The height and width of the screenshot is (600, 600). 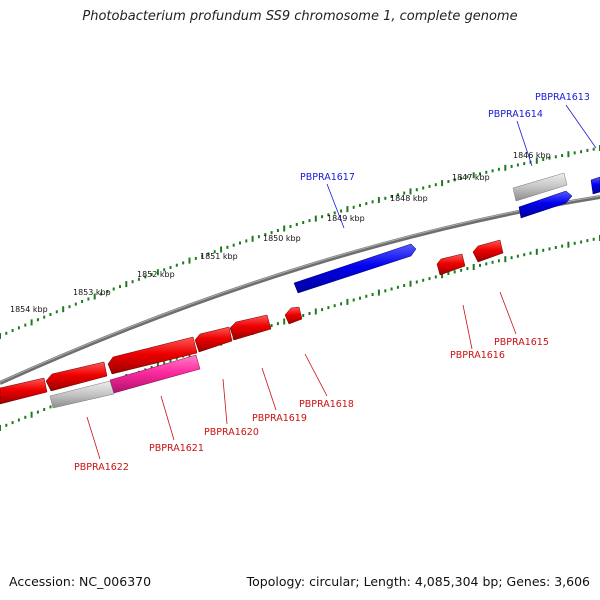 What do you see at coordinates (225, 401) in the screenshot?
I see `leader-pbpra1620` at bounding box center [225, 401].